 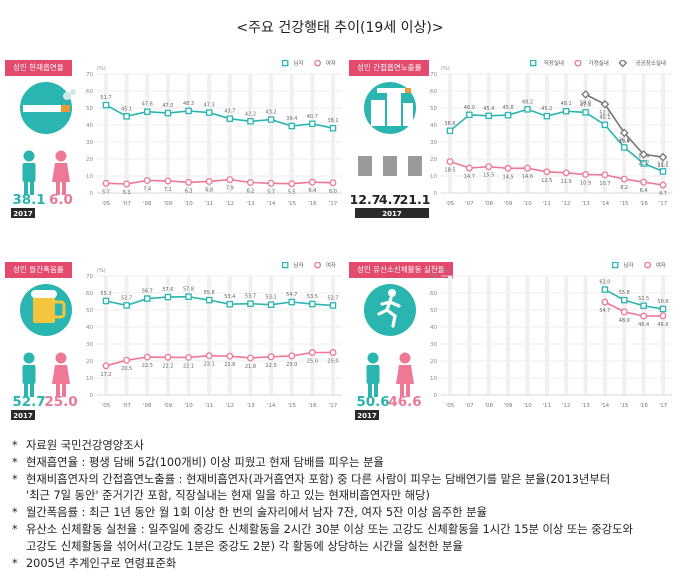 What do you see at coordinates (527, 102) in the screenshot?
I see `data-label: 49.2` at bounding box center [527, 102].